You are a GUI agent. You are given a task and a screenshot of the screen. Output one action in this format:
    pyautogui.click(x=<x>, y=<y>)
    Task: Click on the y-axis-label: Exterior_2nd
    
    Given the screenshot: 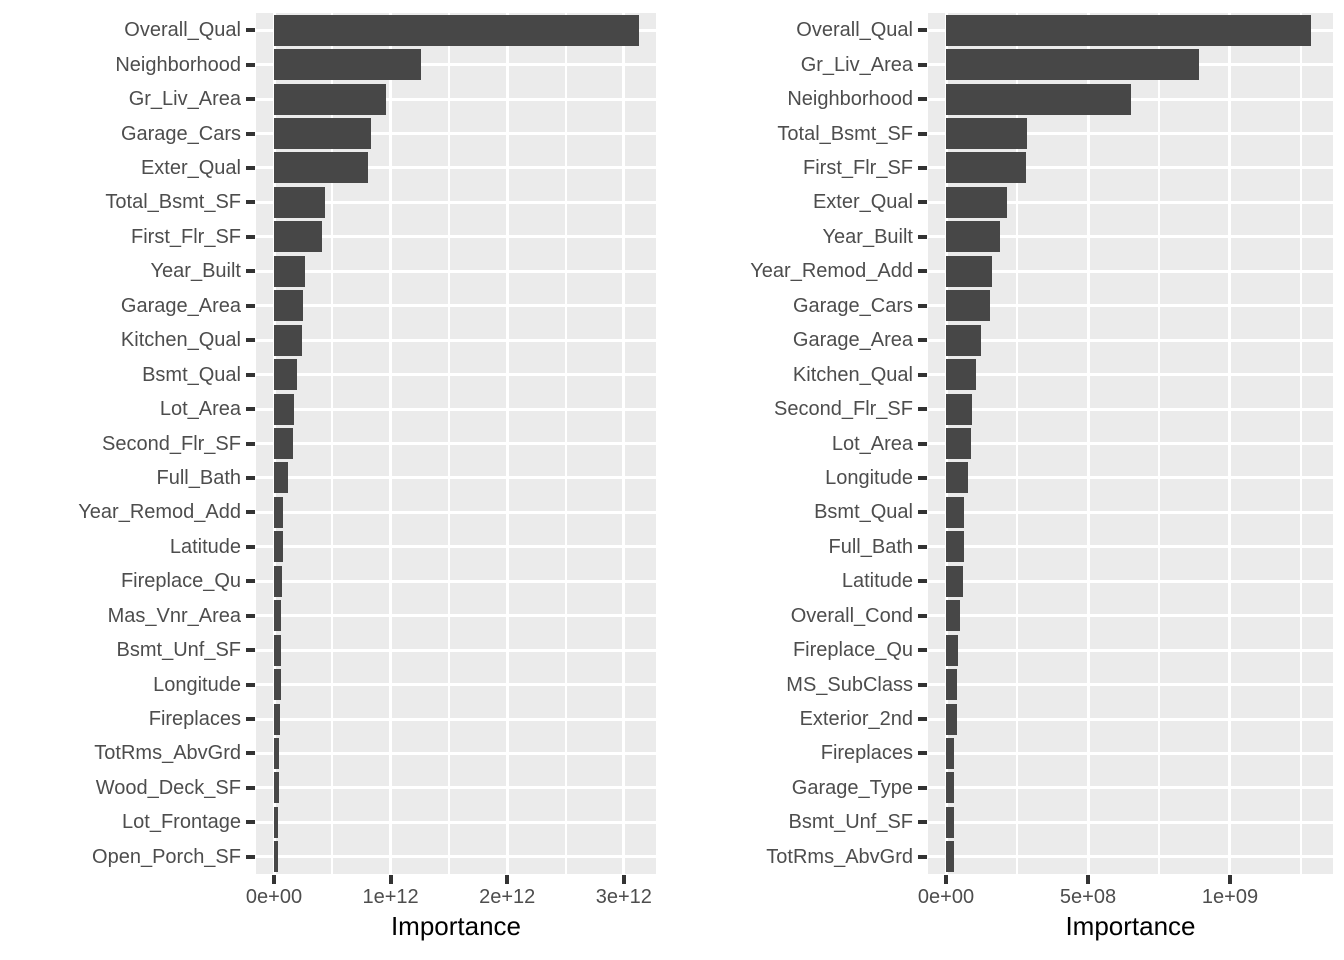 What is the action you would take?
    pyautogui.click(x=856, y=719)
    